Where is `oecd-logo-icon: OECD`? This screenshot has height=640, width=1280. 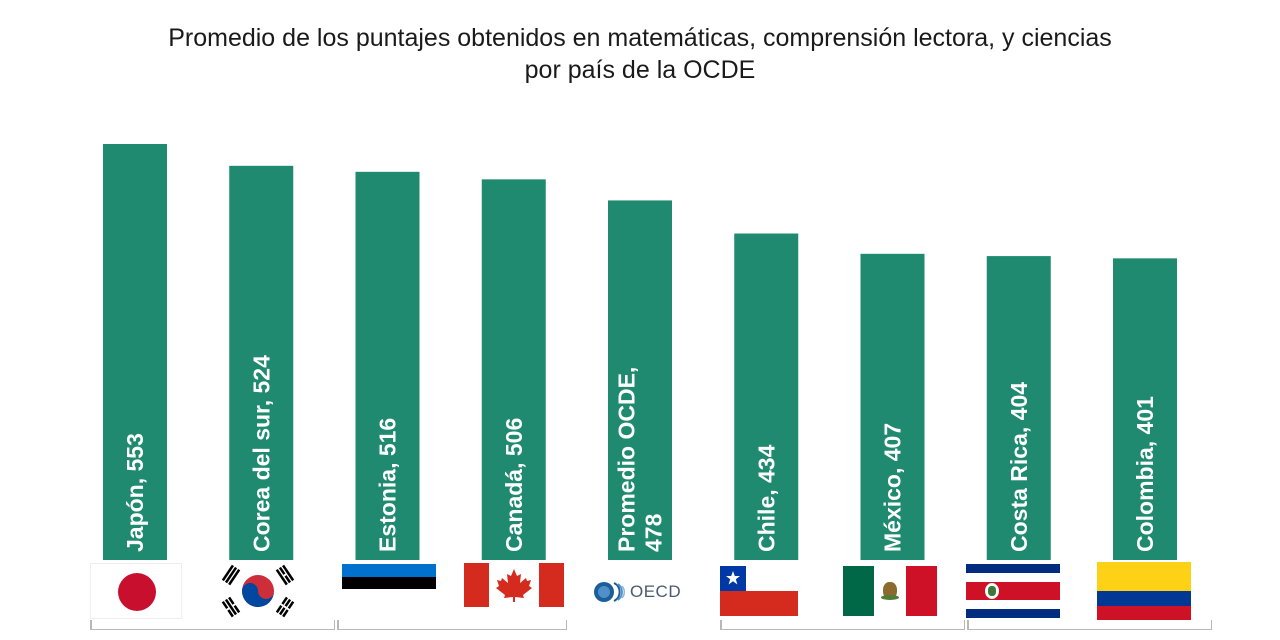
oecd-logo-icon: OECD is located at coordinates (637, 592).